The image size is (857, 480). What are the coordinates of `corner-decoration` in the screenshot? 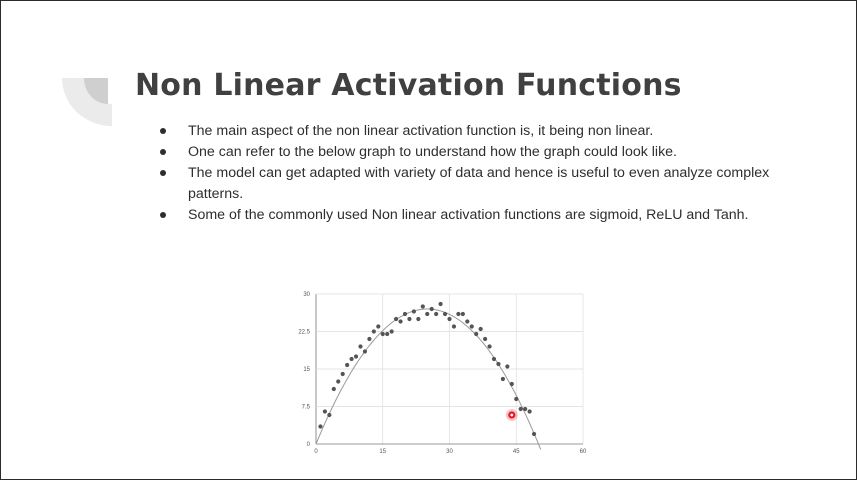 It's located at (87, 102).